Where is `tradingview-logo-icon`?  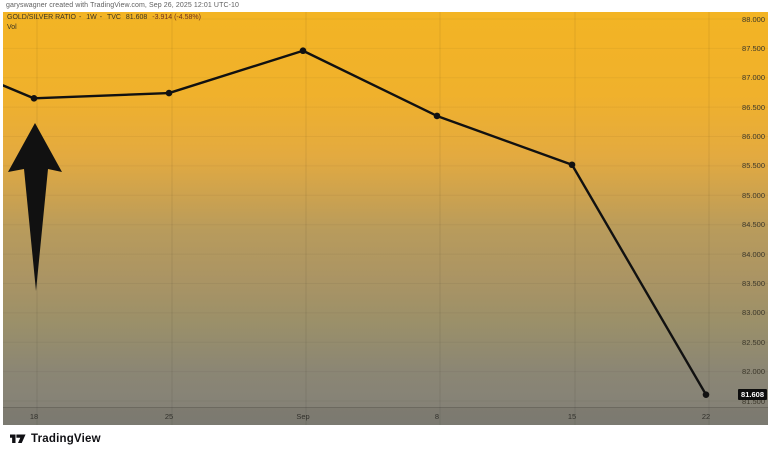
tradingview-logo-icon is located at coordinates (18, 438).